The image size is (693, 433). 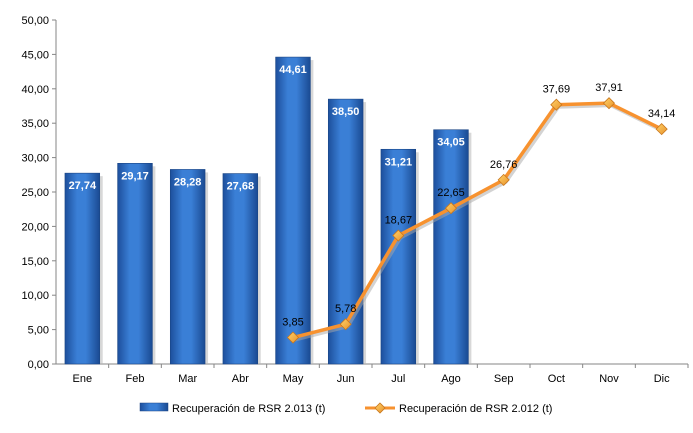 What do you see at coordinates (35, 159) in the screenshot?
I see `y-tick-label: 30,00` at bounding box center [35, 159].